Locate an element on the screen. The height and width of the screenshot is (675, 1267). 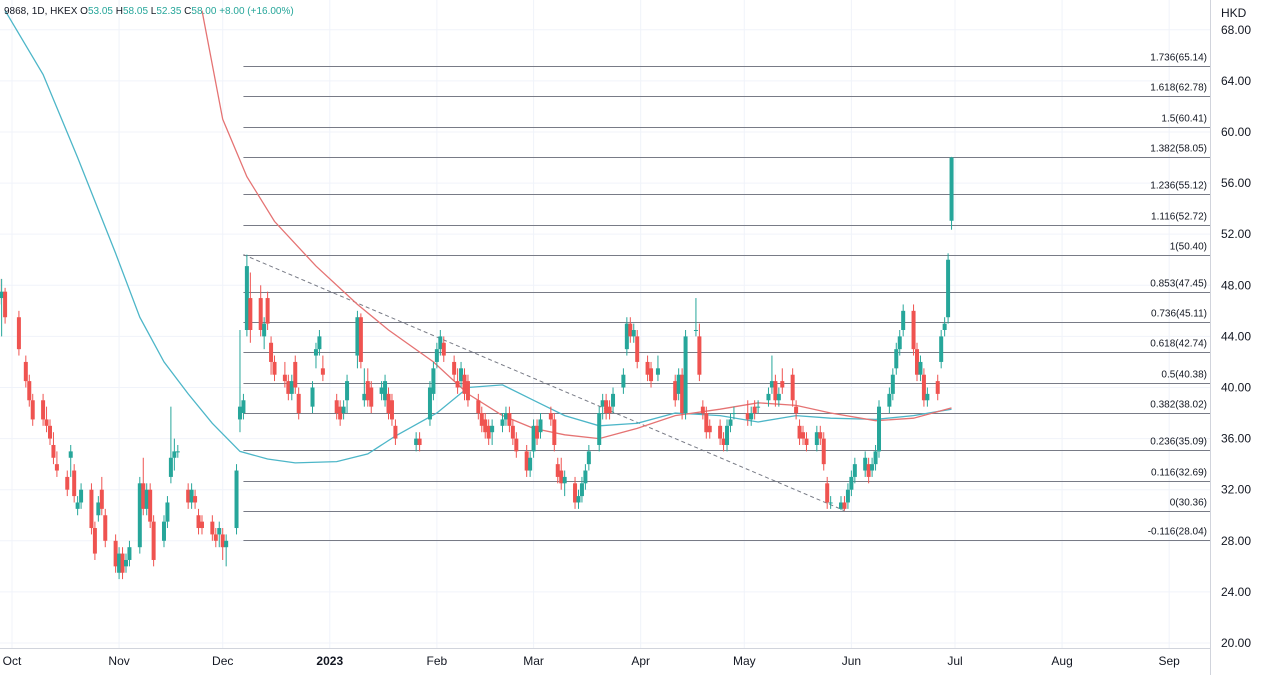
fib-level-label: 1.116(52.72) is located at coordinates (1179, 217).